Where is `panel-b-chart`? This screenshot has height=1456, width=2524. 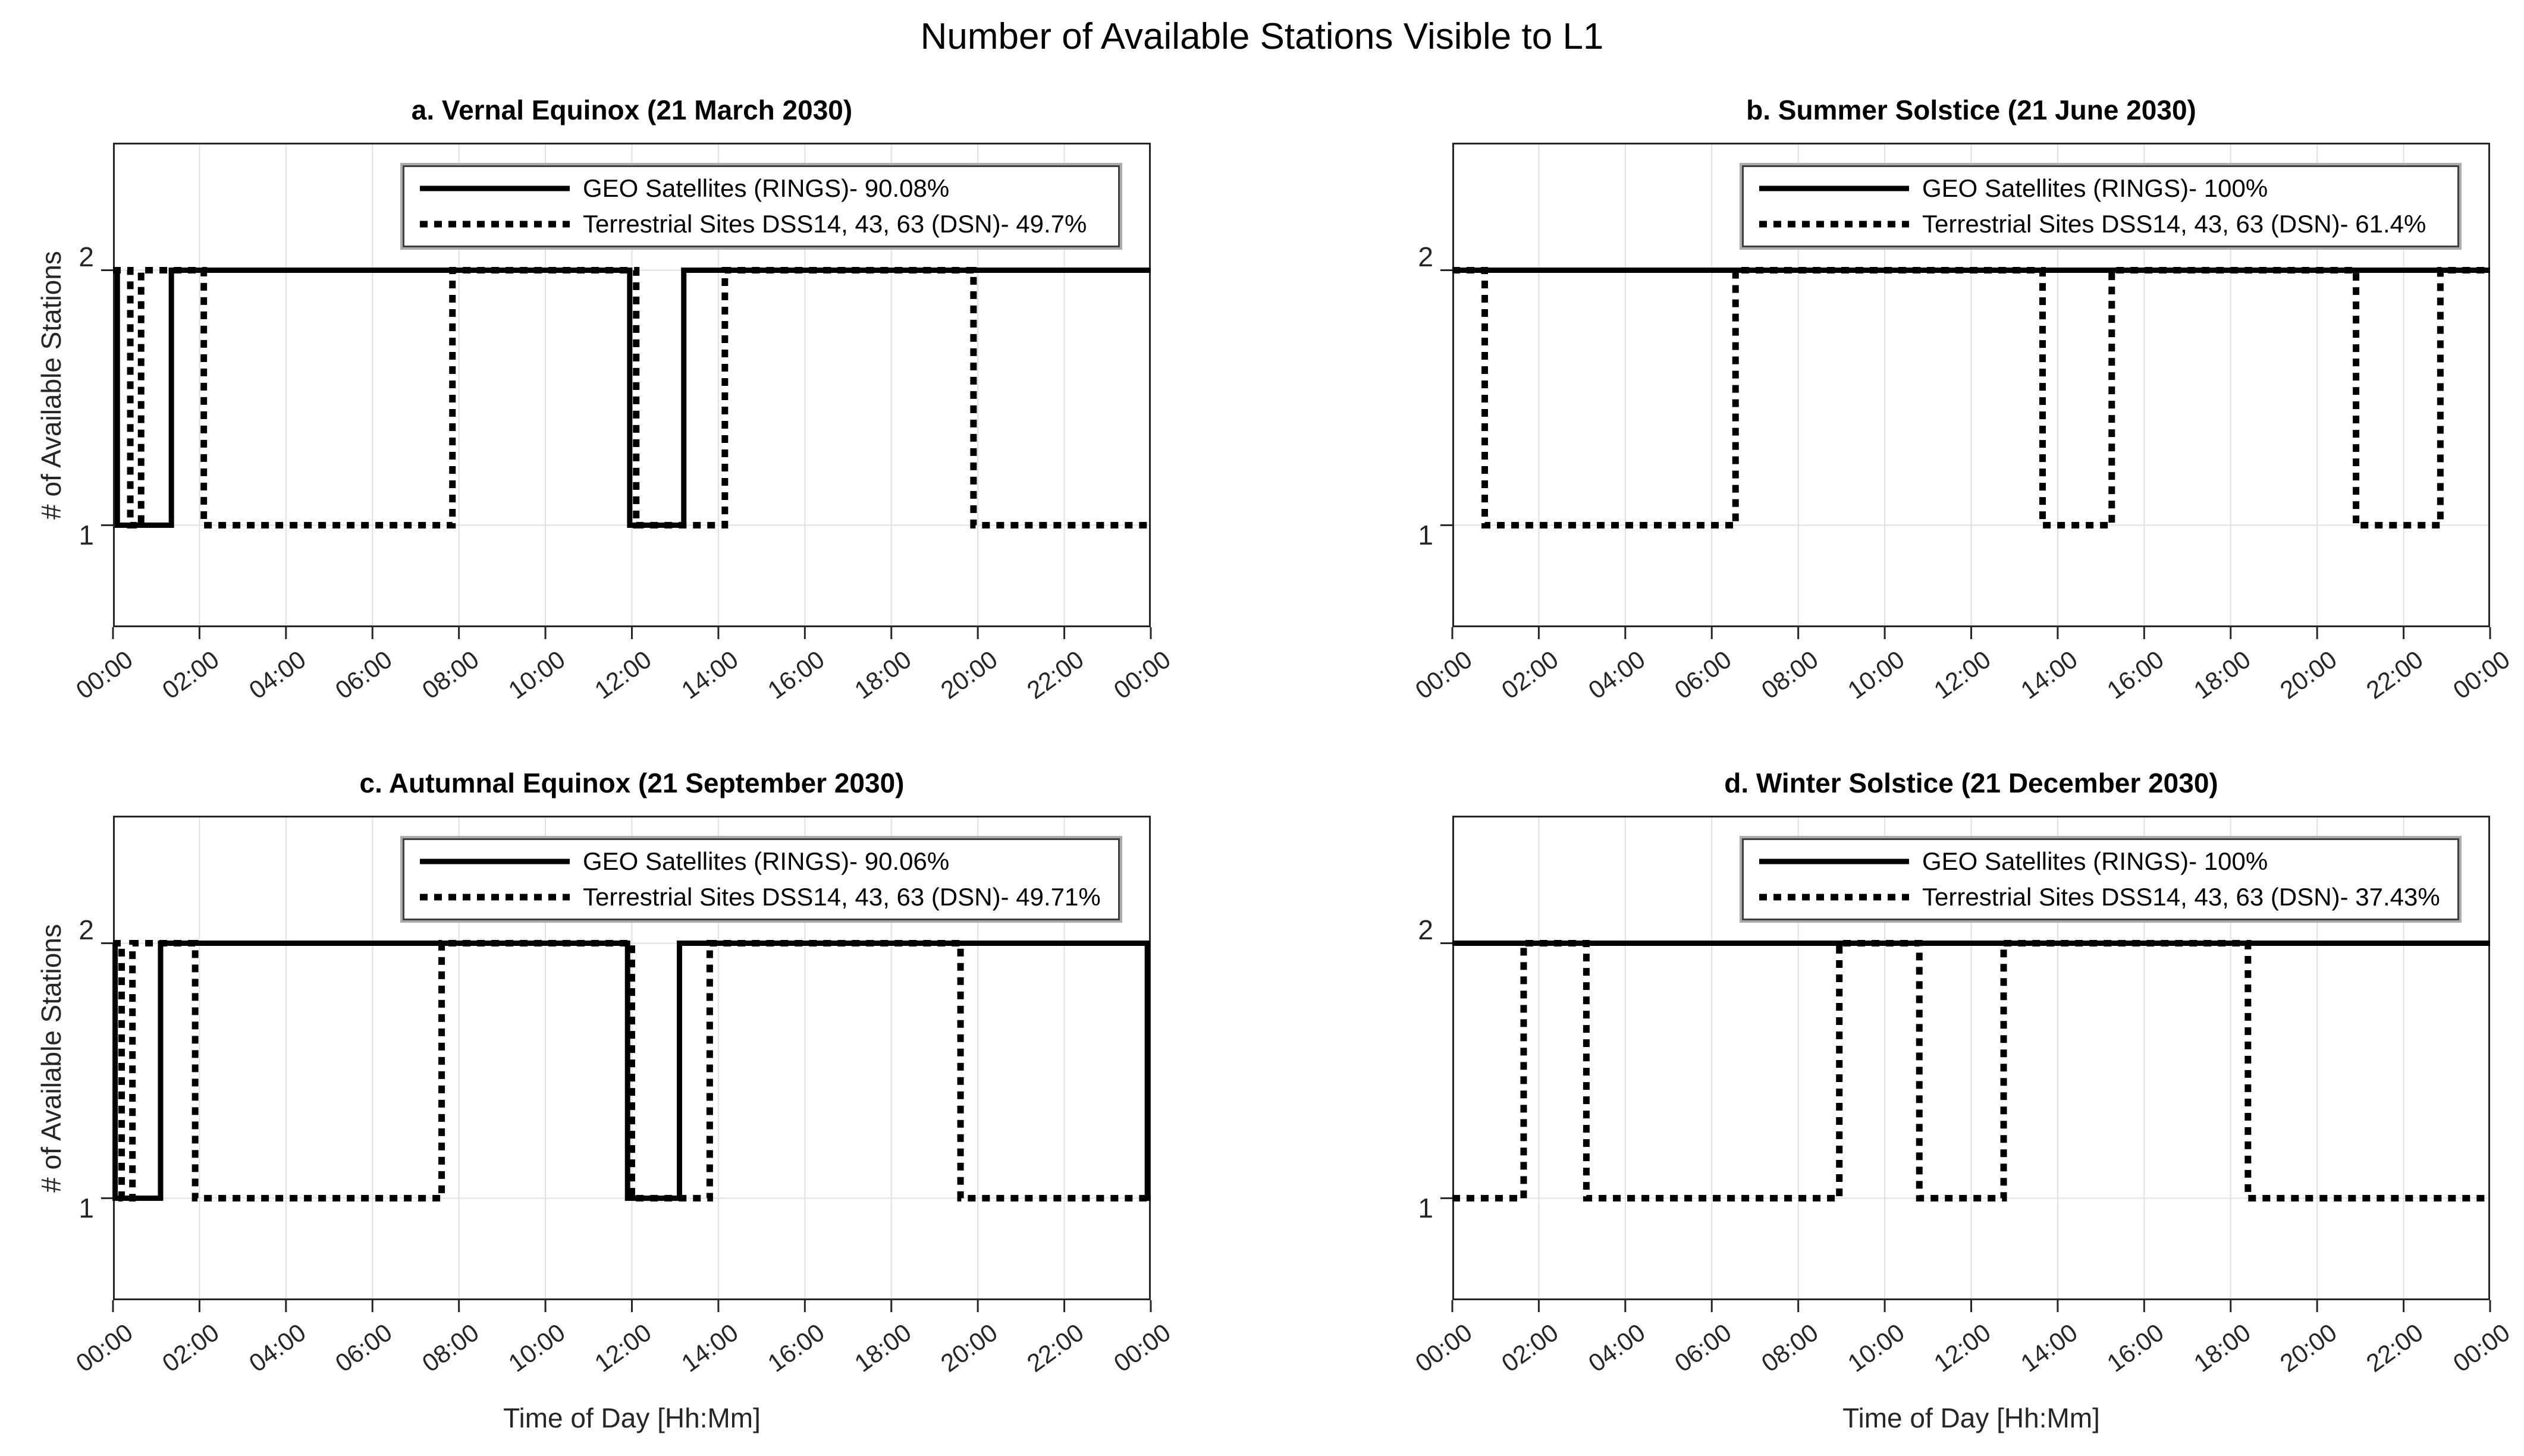 panel-b-chart is located at coordinates (1966, 391).